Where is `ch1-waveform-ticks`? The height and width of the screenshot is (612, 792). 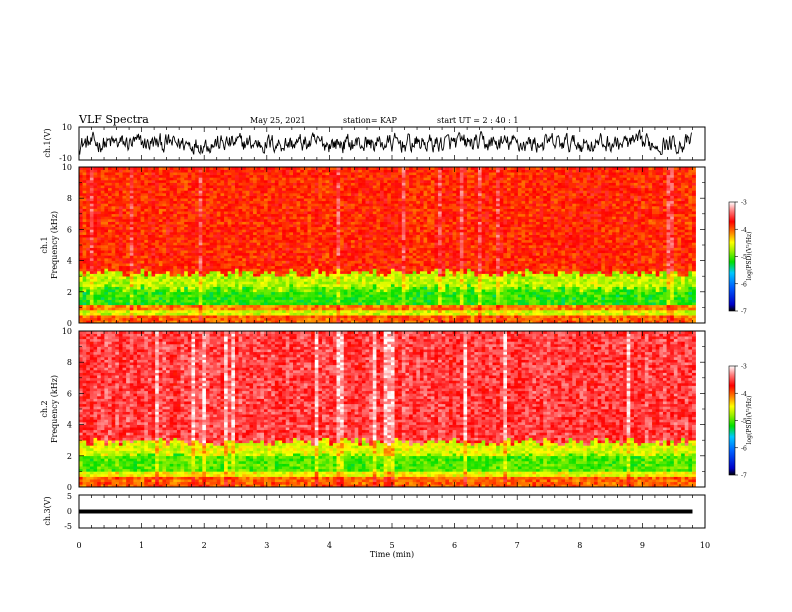 ch1-waveform-ticks is located at coordinates (392, 143).